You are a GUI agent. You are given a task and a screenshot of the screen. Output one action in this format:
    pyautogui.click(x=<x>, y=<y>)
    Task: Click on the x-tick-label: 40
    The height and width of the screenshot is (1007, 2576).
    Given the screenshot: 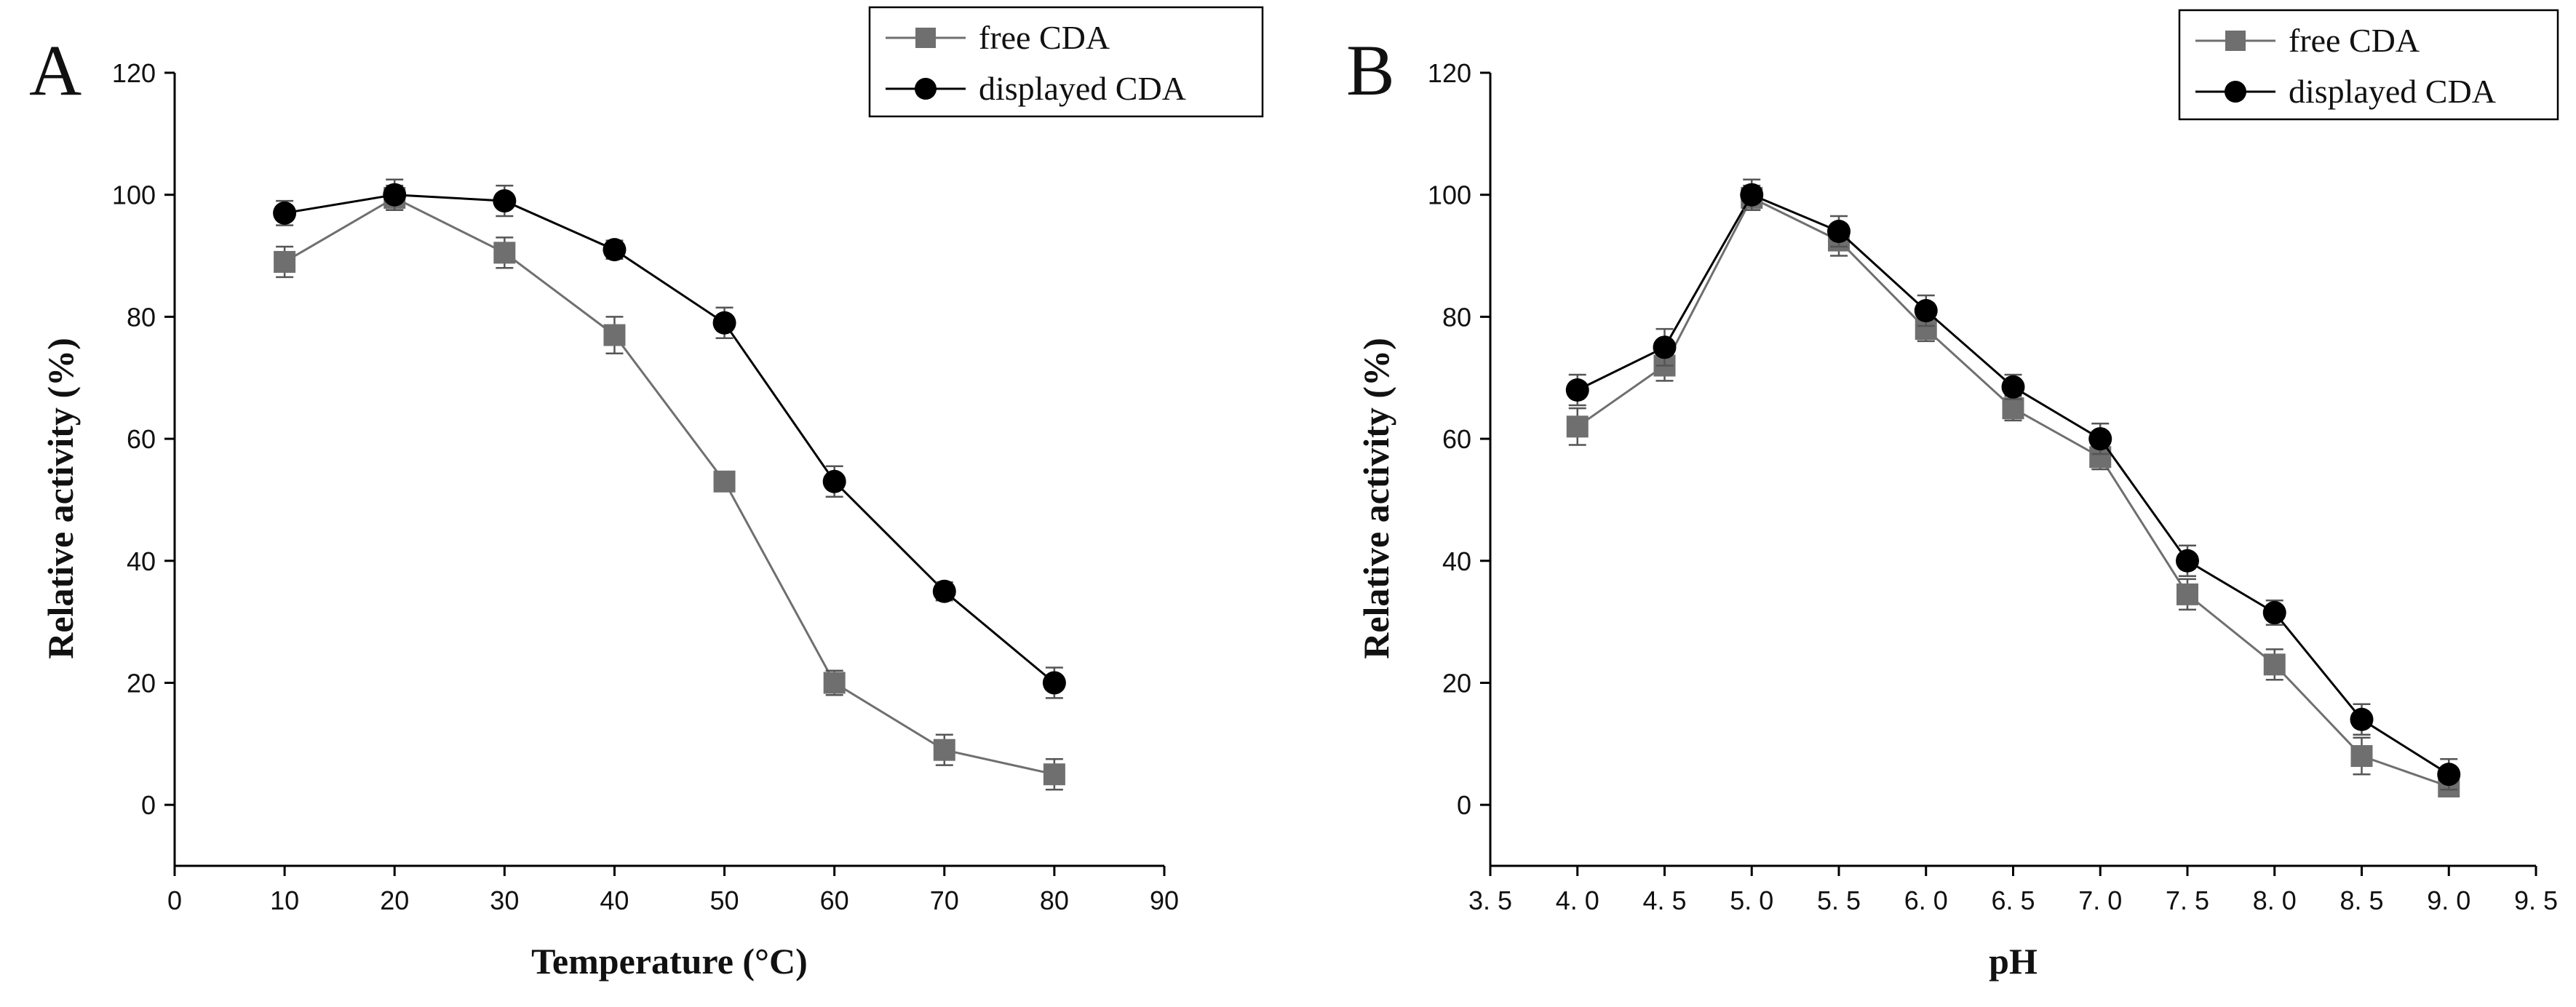 What is the action you would take?
    pyautogui.click(x=614, y=900)
    